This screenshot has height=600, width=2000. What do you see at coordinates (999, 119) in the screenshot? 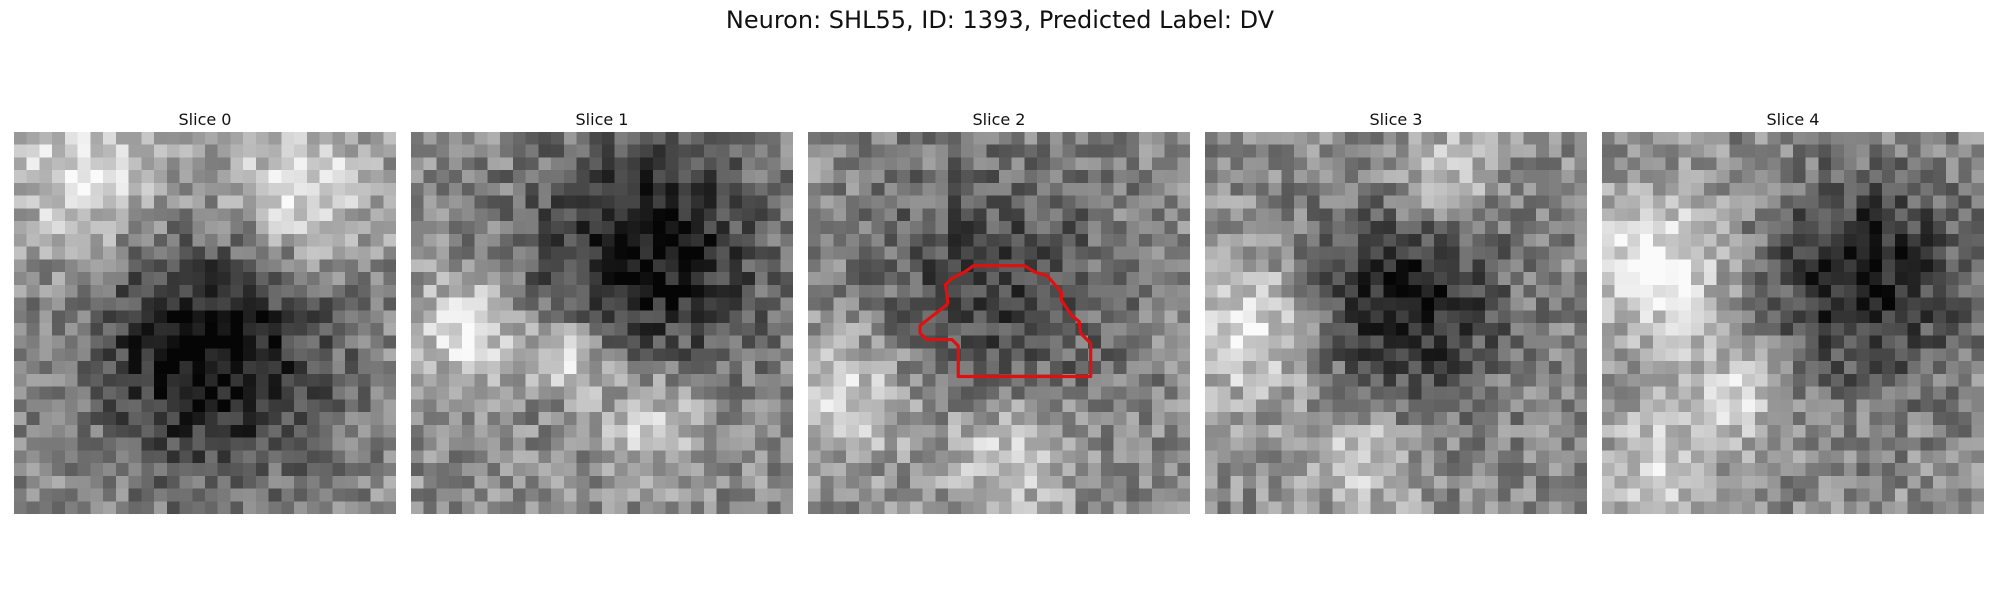
I see `slice-title: Slice 2` at bounding box center [999, 119].